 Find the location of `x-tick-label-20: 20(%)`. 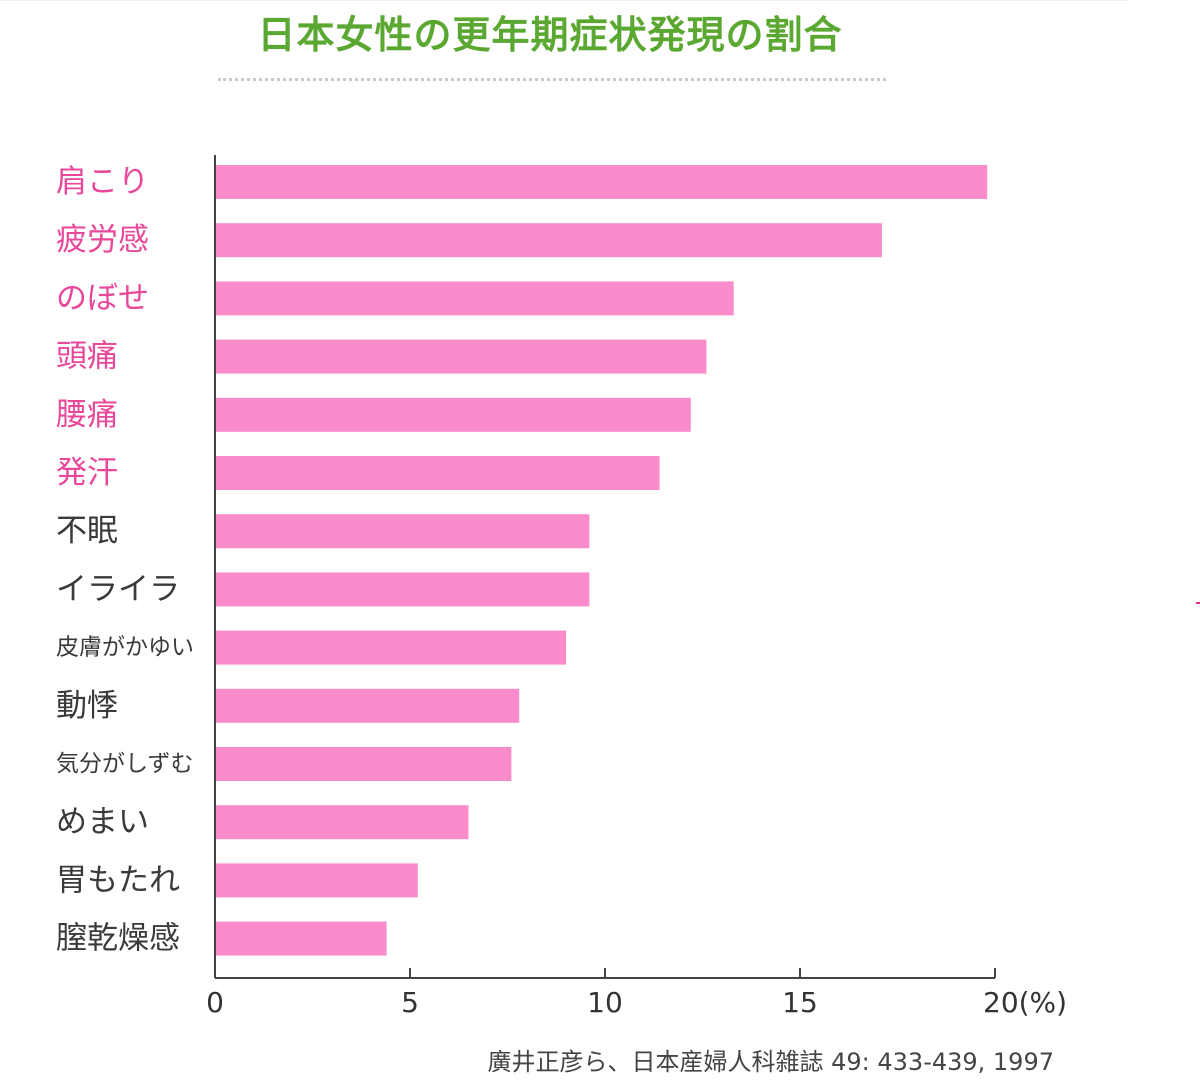

x-tick-label-20: 20(%) is located at coordinates (1025, 1002).